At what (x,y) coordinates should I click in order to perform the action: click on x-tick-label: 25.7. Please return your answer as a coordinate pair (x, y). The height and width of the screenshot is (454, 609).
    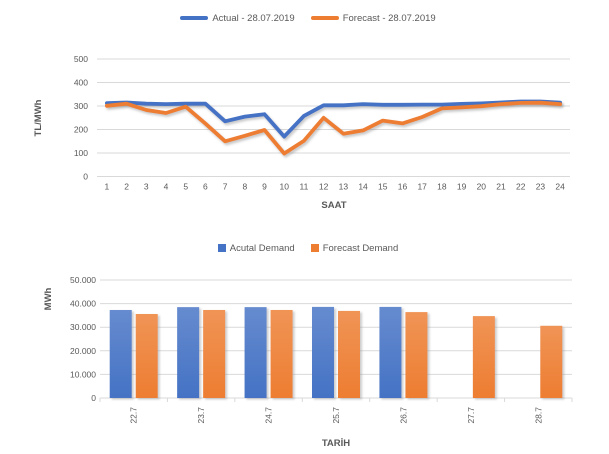
    Looking at the image, I should click on (336, 415).